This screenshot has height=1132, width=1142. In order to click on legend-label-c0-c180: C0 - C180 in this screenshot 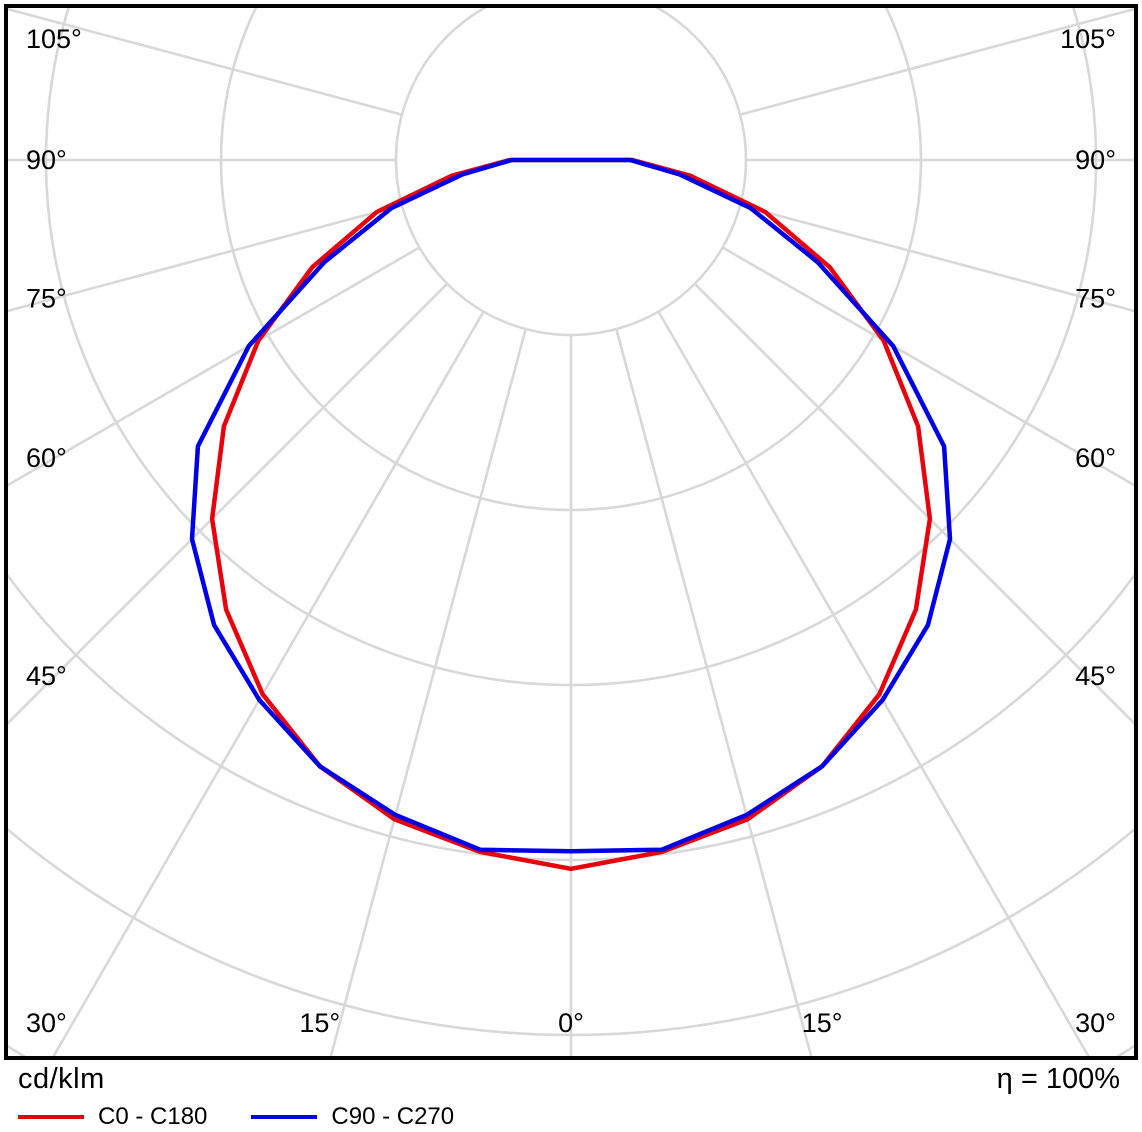, I will do `click(153, 1116)`.